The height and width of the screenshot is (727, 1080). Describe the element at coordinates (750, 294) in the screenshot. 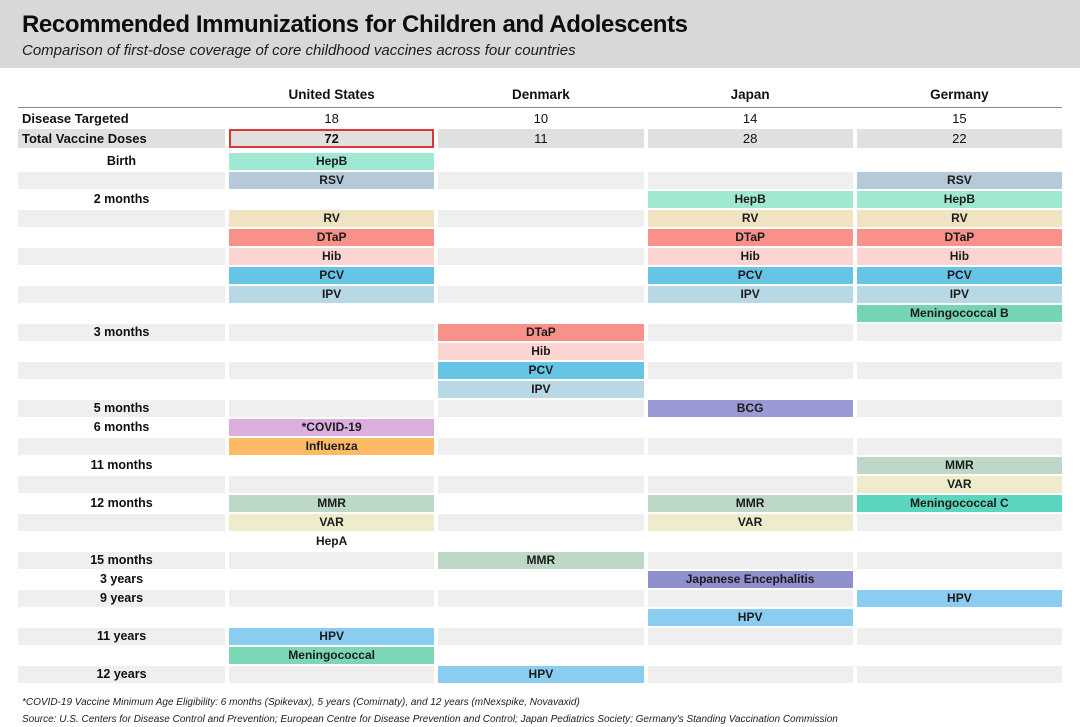

I see `vaccine-pill-ipv-japan: IPV` at that location.